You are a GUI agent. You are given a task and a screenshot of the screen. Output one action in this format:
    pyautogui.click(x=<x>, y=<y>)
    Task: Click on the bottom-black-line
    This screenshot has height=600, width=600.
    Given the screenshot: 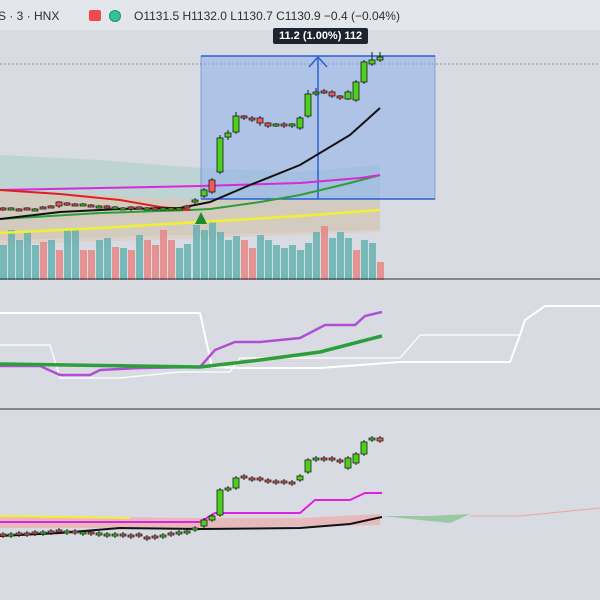 What is the action you would take?
    pyautogui.click(x=191, y=526)
    